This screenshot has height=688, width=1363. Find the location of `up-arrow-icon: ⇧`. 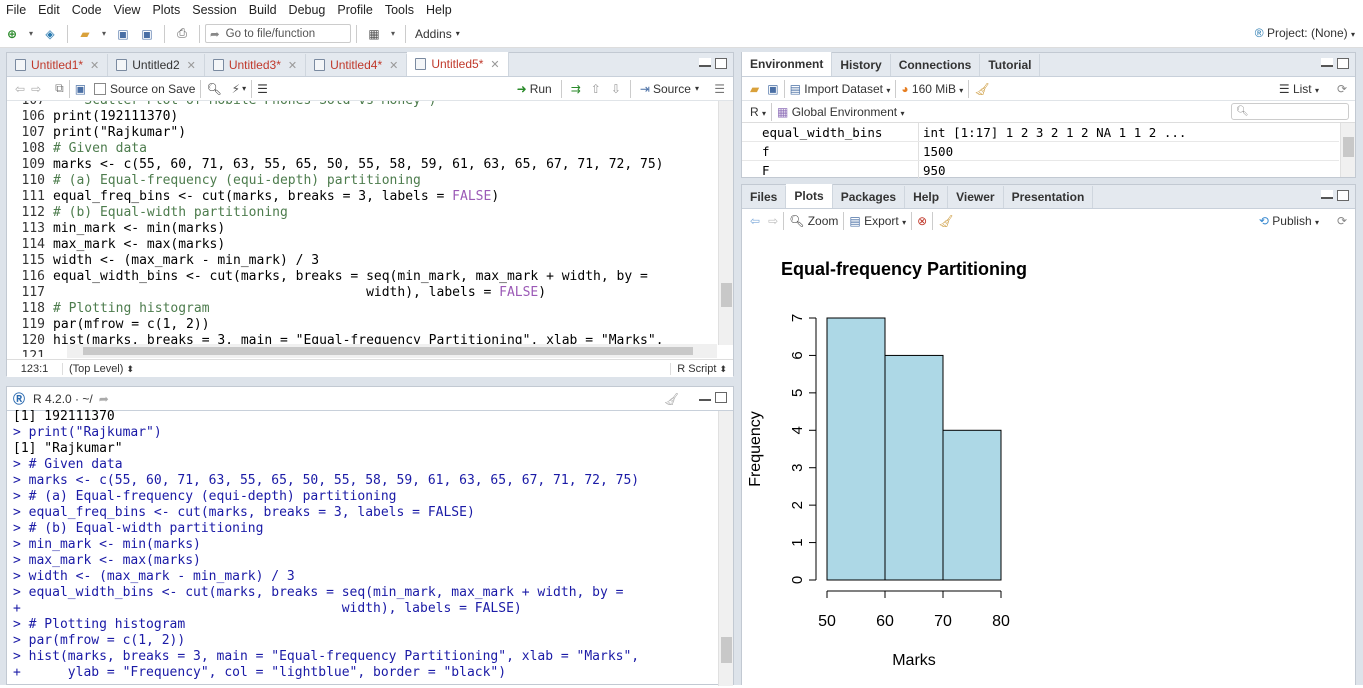

up-arrow-icon: ⇧ is located at coordinates (595, 88).